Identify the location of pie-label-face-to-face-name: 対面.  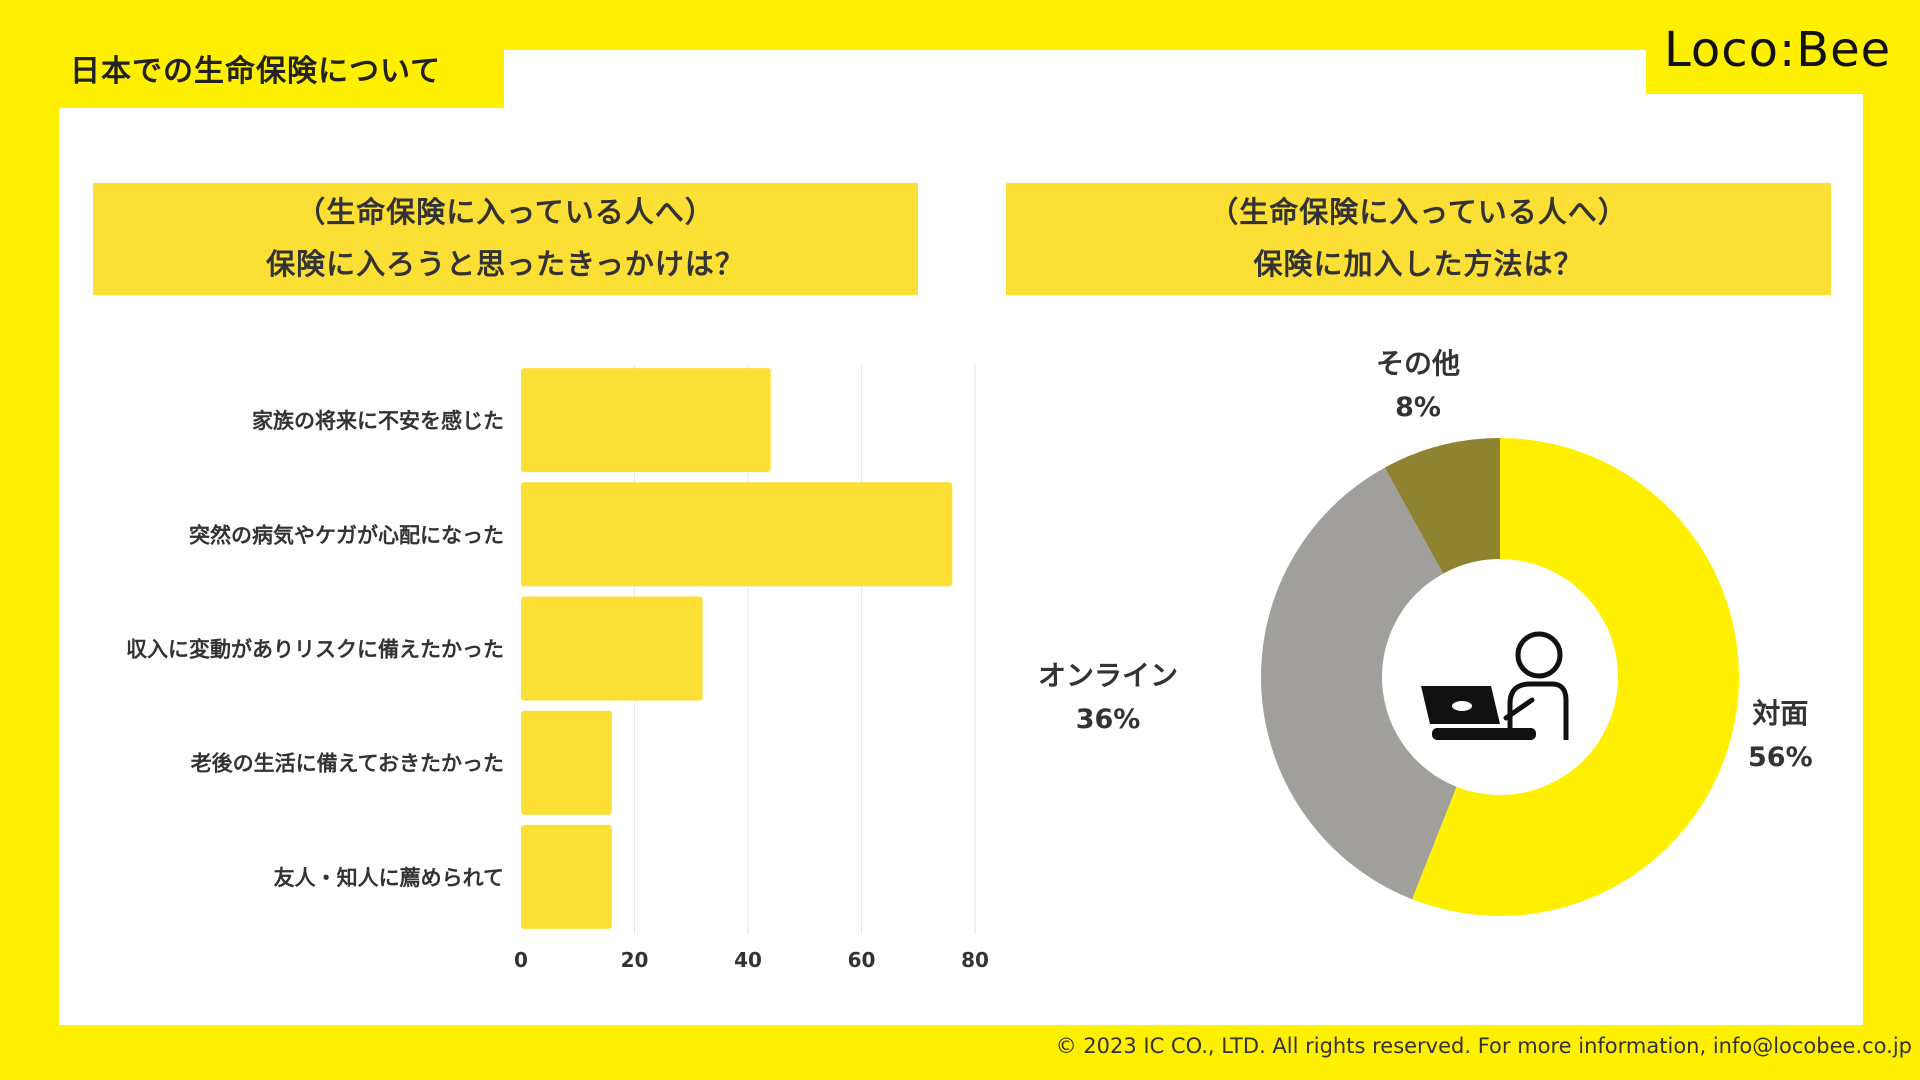
(1780, 713).